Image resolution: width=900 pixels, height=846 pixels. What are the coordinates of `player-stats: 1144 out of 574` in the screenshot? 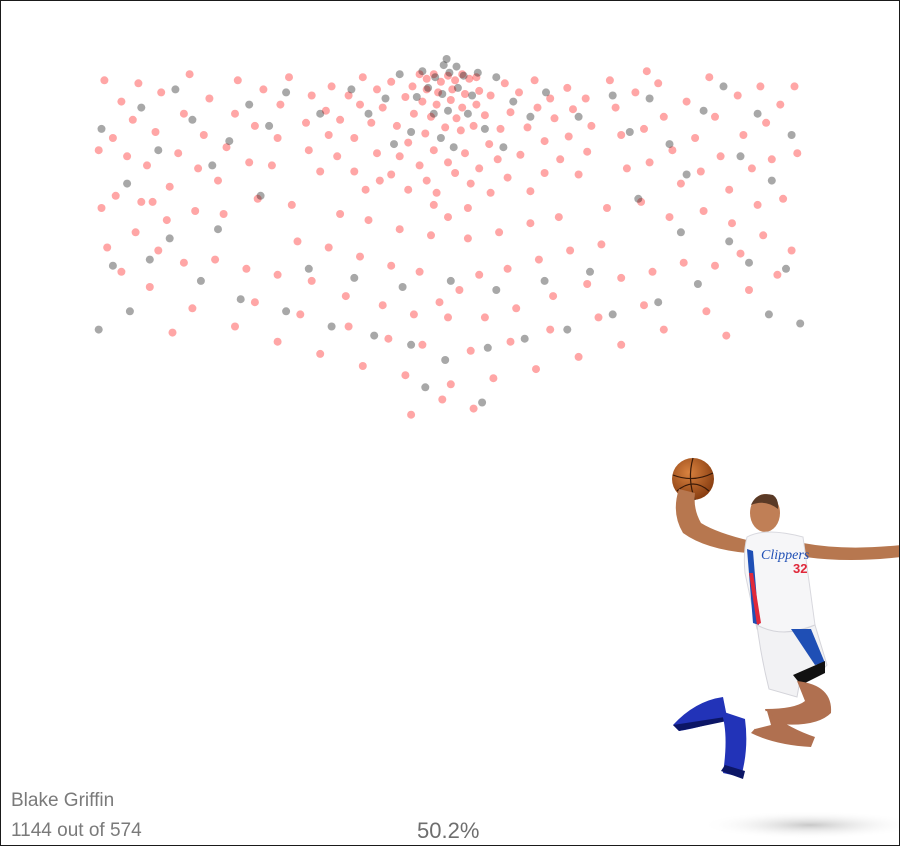 It's located at (76, 830).